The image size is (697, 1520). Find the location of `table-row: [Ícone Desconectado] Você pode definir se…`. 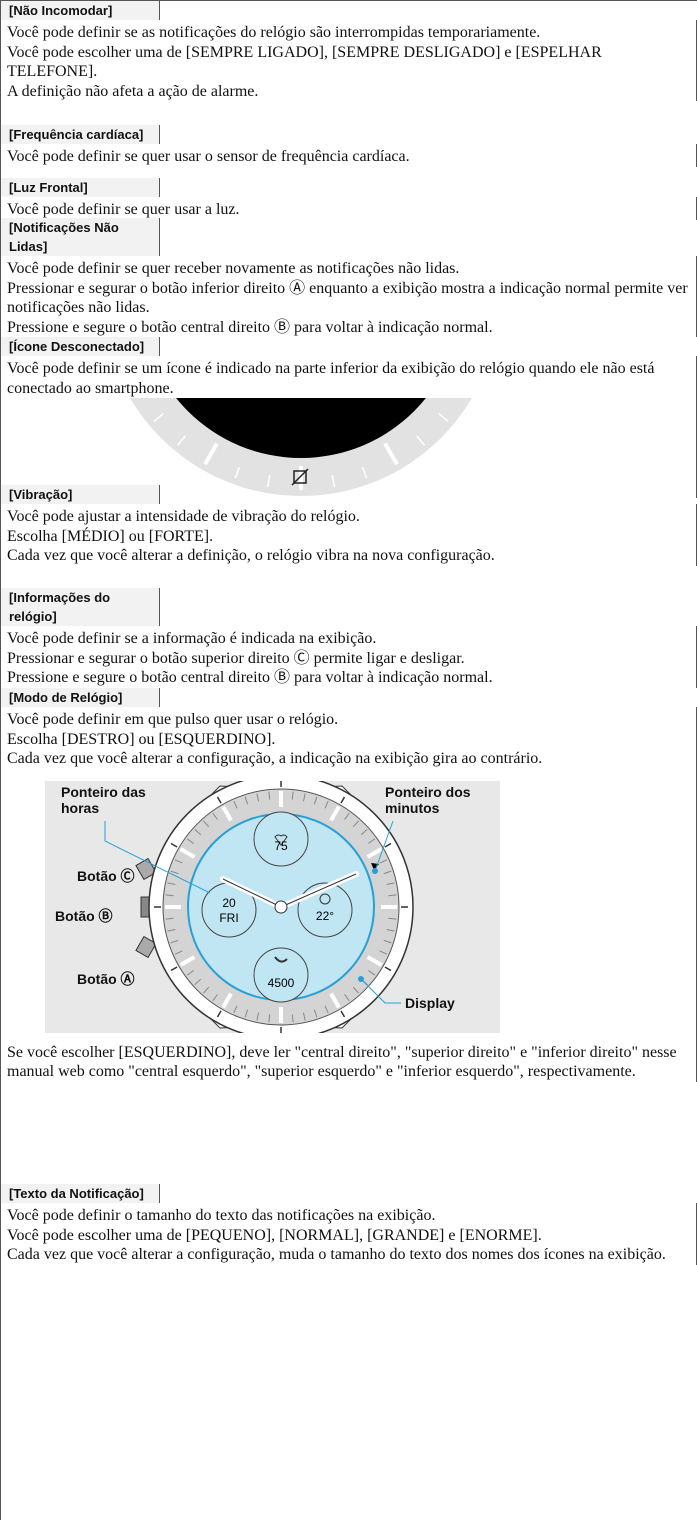

table-row: [Ícone Desconectado] Você pode definir se… is located at coordinates (349, 417).